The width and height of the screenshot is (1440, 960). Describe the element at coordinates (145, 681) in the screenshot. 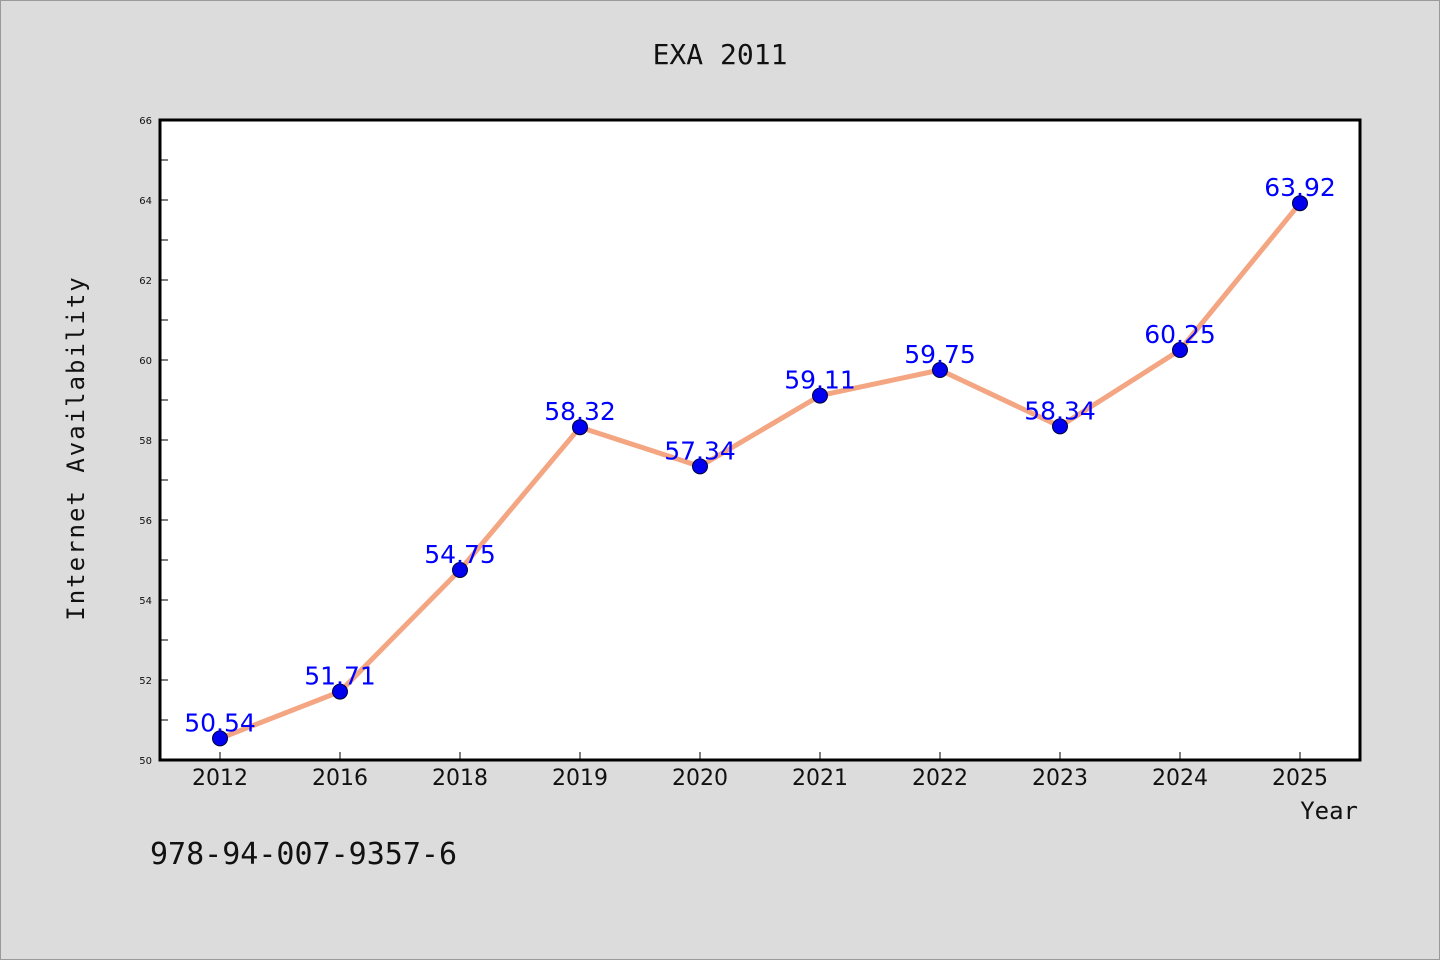

I see `y-tick-label: 52` at that location.